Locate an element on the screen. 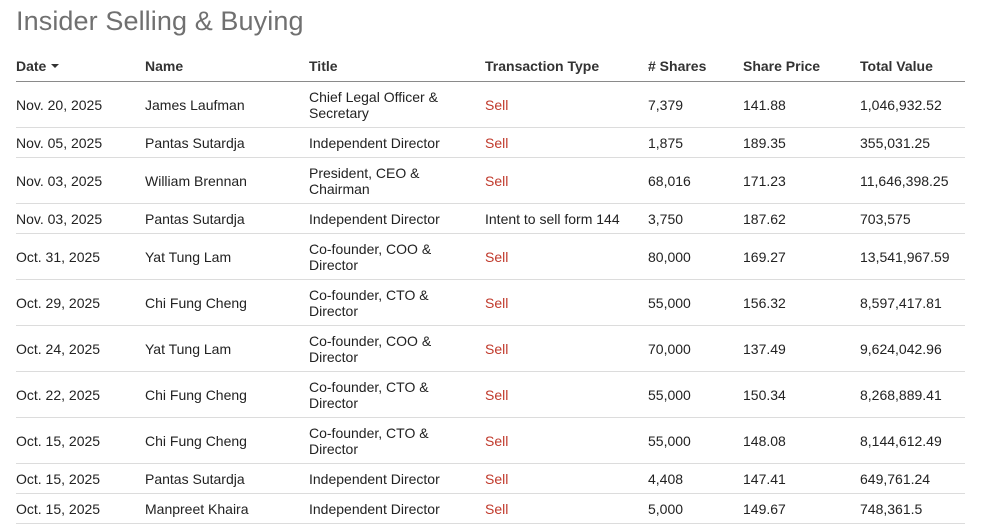 This screenshot has height=526, width=987. column-header-date: Date is located at coordinates (80, 66).